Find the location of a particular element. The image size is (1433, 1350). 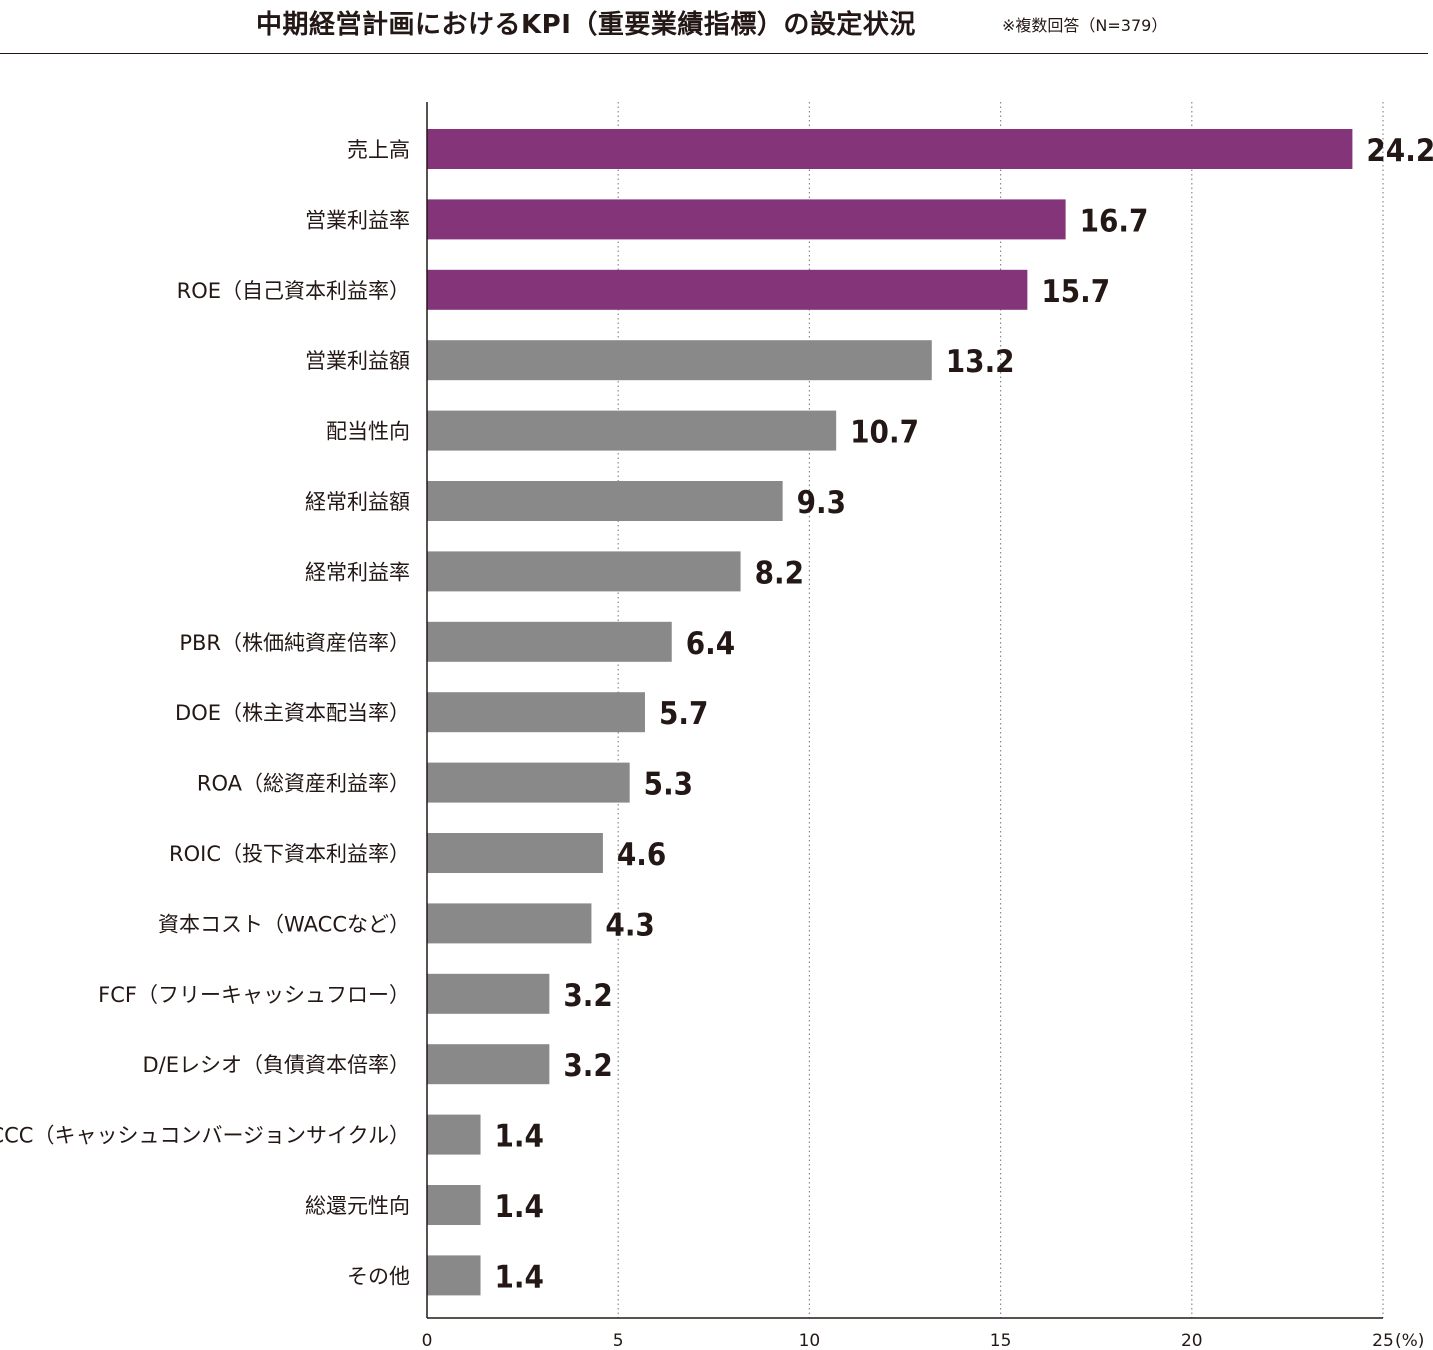

category-label-13: D/Eレシオ（負債資本倍率） is located at coordinates (276, 1065).